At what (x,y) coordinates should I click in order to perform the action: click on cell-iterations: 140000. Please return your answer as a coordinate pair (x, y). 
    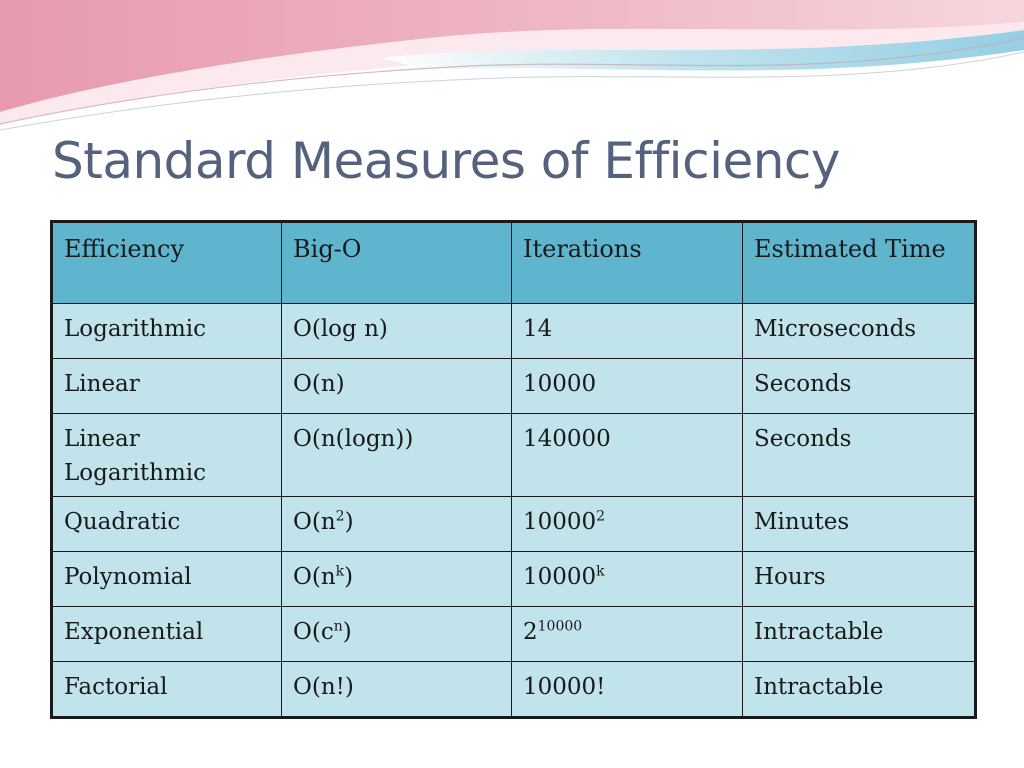
    Looking at the image, I should click on (627, 455).